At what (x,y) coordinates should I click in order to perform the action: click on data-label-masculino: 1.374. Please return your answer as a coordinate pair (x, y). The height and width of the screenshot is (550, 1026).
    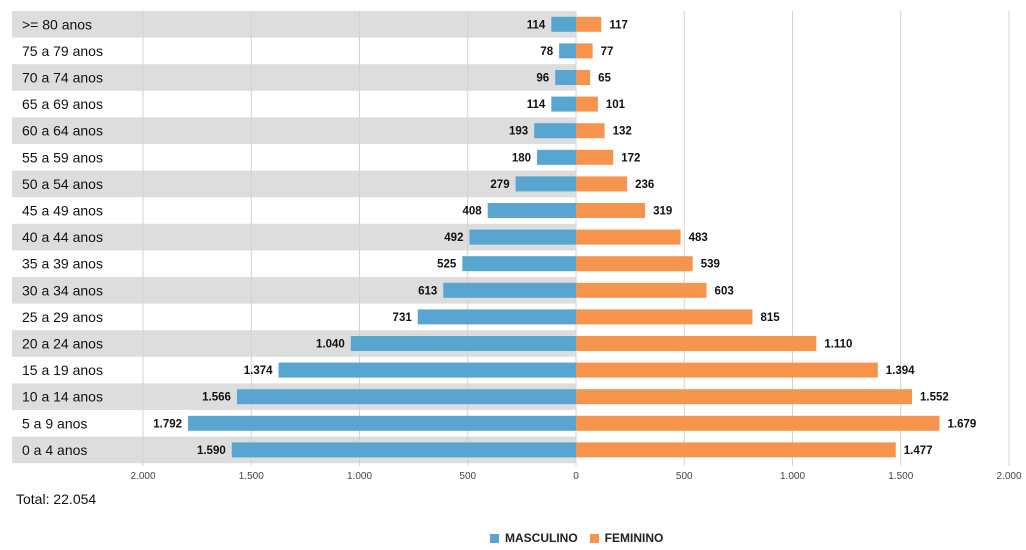
    Looking at the image, I should click on (258, 371).